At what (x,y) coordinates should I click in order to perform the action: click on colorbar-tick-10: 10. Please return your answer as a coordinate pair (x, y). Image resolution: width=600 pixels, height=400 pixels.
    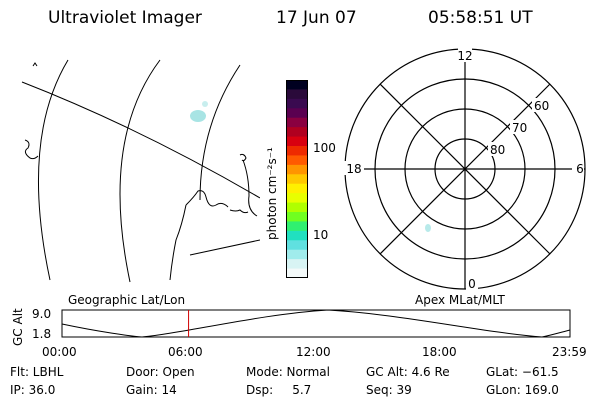
    Looking at the image, I should click on (321, 235).